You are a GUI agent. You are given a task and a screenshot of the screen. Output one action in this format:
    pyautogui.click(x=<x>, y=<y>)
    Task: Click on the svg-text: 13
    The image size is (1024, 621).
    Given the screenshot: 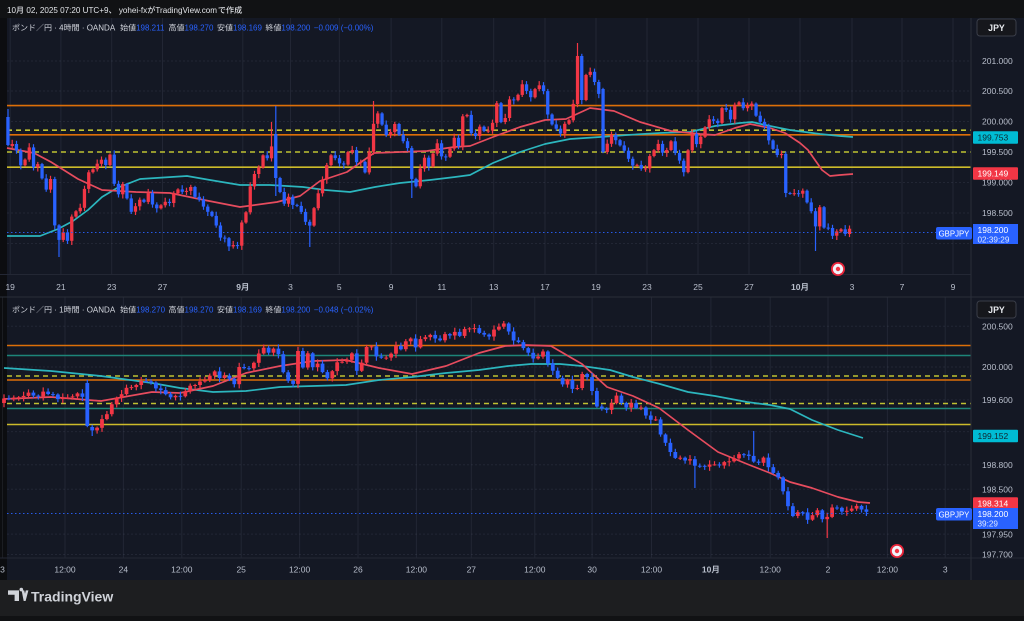 What is the action you would take?
    pyautogui.click(x=494, y=287)
    